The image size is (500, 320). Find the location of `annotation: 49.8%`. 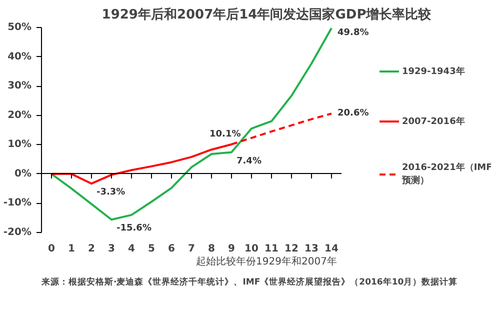

annotation: 49.8% is located at coordinates (353, 33).